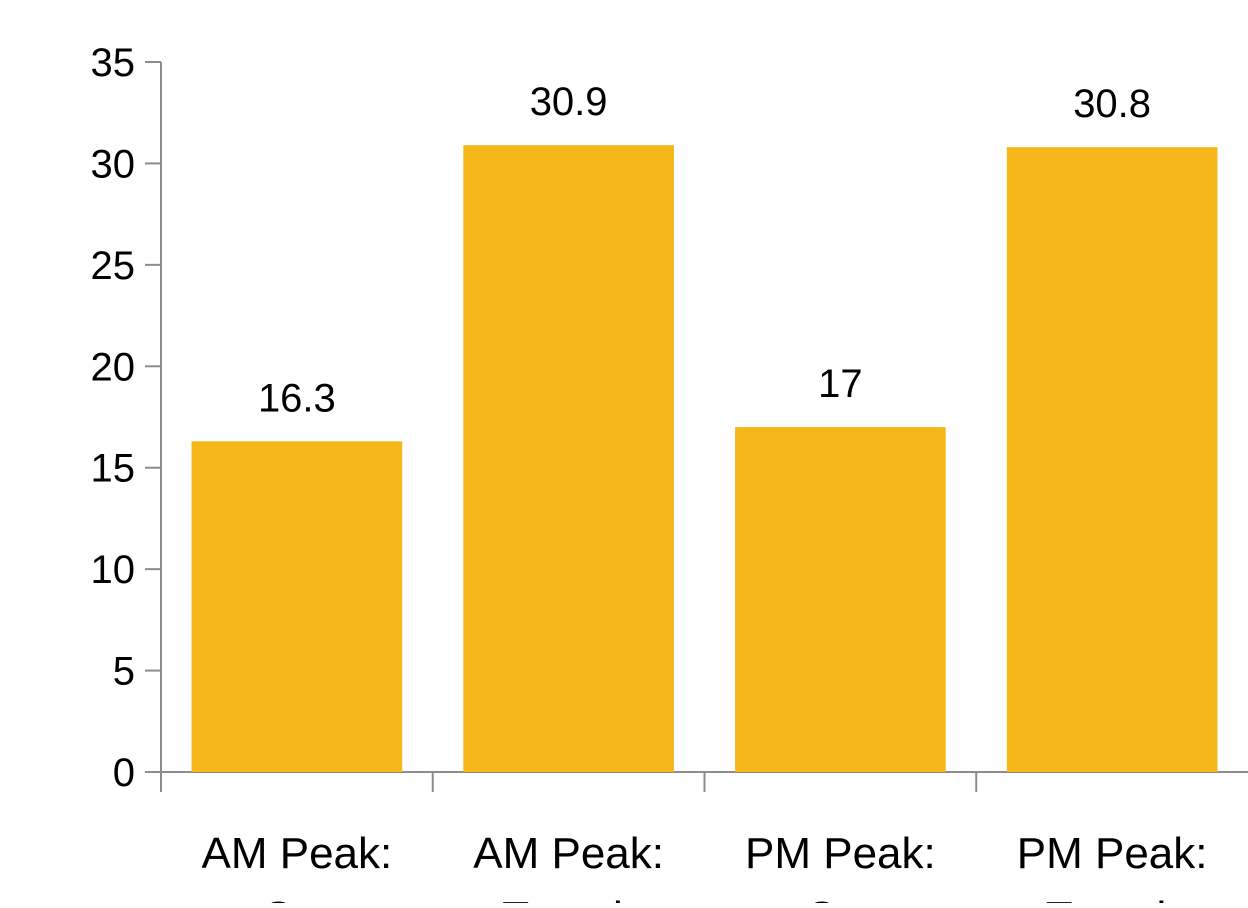 This screenshot has width=1248, height=908. What do you see at coordinates (113, 469) in the screenshot?
I see `y-tick-label: 15` at bounding box center [113, 469].